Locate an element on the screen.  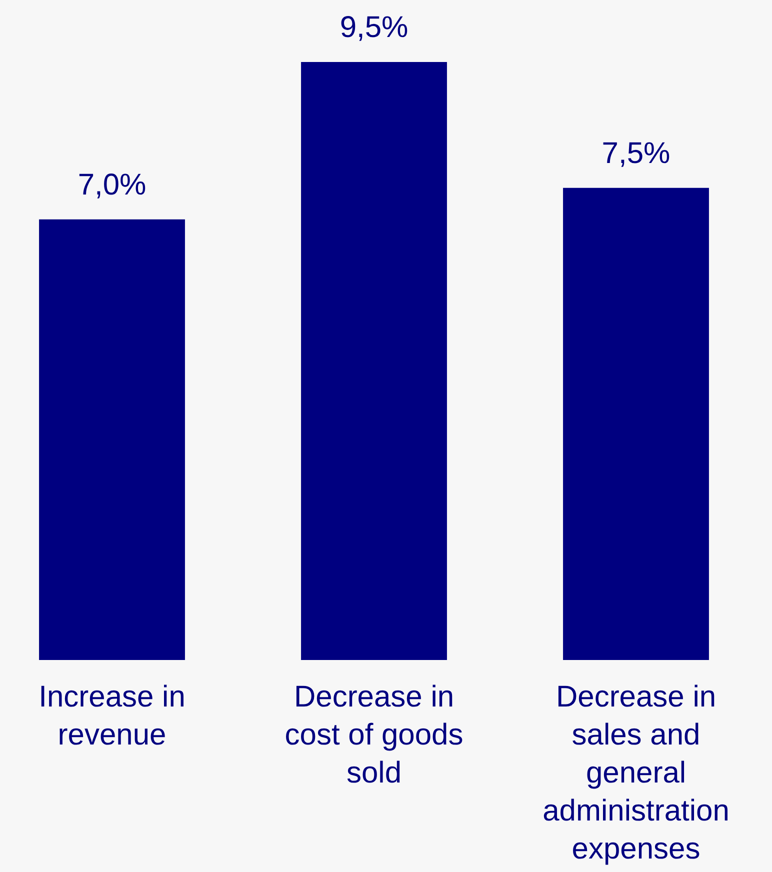
data-label: 7,0% is located at coordinates (112, 185).